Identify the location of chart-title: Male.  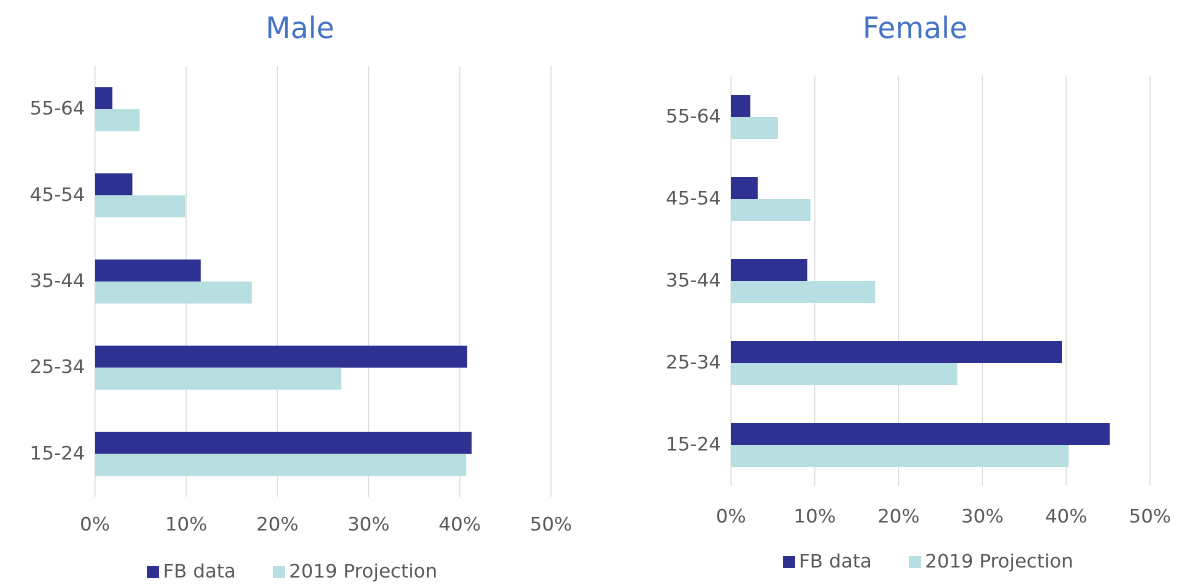
(300, 28).